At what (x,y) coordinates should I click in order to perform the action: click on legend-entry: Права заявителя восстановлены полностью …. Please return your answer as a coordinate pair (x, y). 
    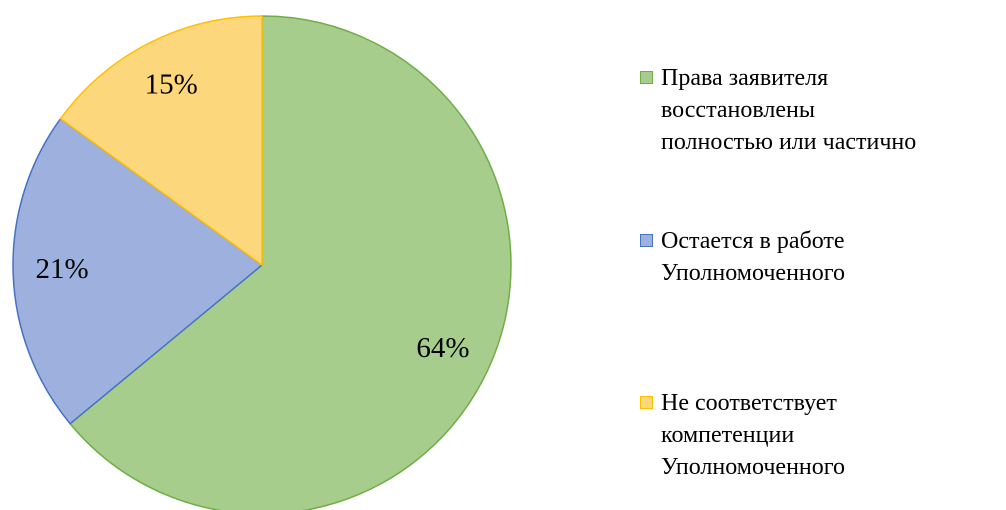
    Looking at the image, I should click on (778, 110).